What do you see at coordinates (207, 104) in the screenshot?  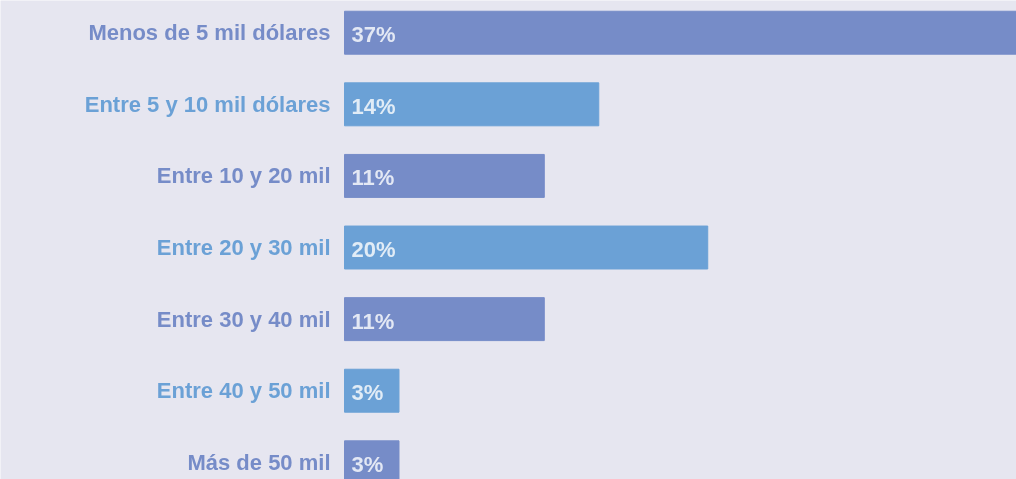 I see `y-tick-label: Entre 5 y 10 mil dólares` at bounding box center [207, 104].